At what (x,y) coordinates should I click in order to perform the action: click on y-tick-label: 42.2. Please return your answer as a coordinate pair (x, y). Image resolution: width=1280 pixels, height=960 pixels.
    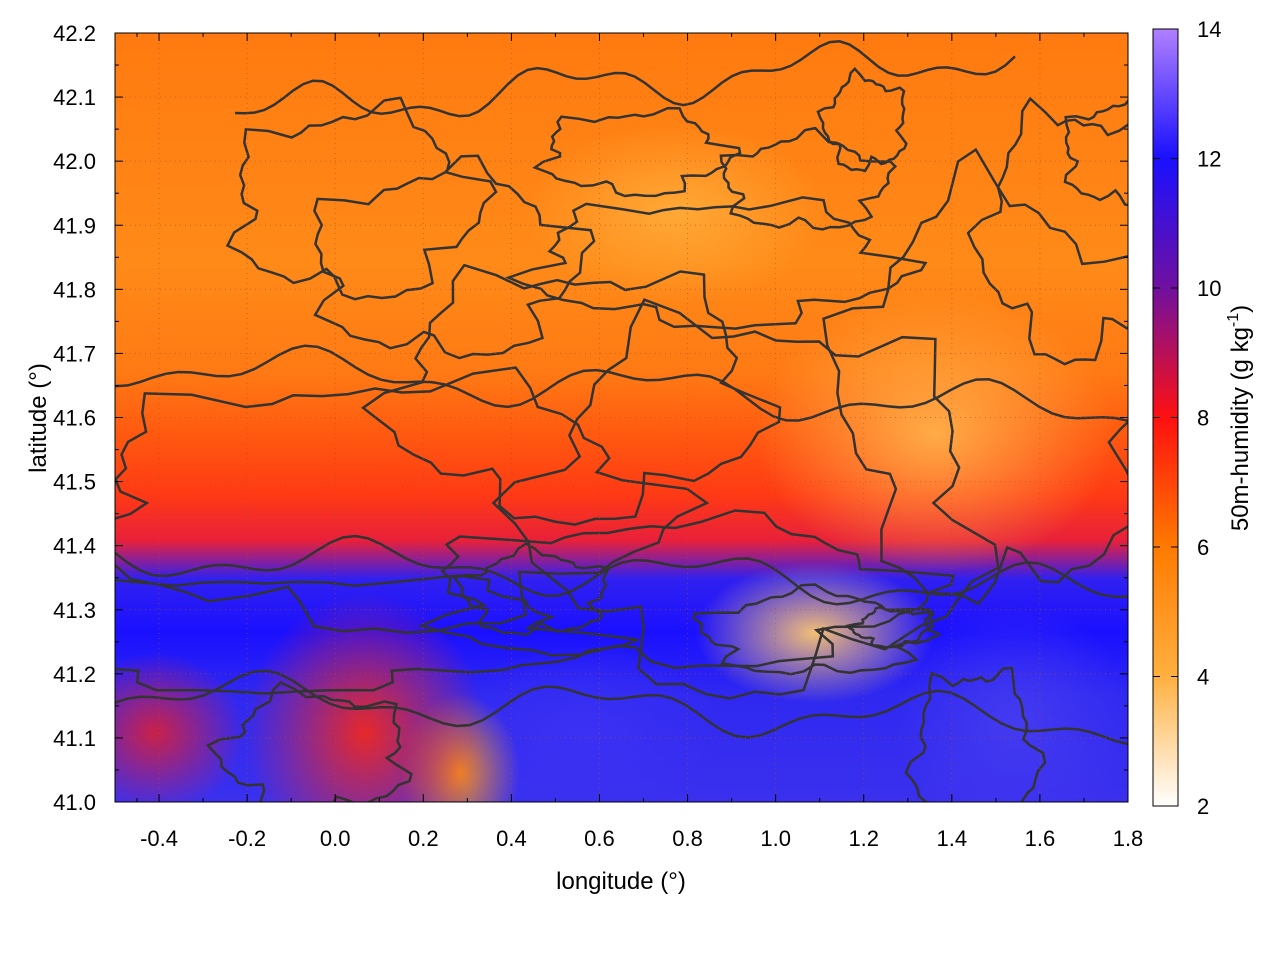
    Looking at the image, I should click on (74, 33).